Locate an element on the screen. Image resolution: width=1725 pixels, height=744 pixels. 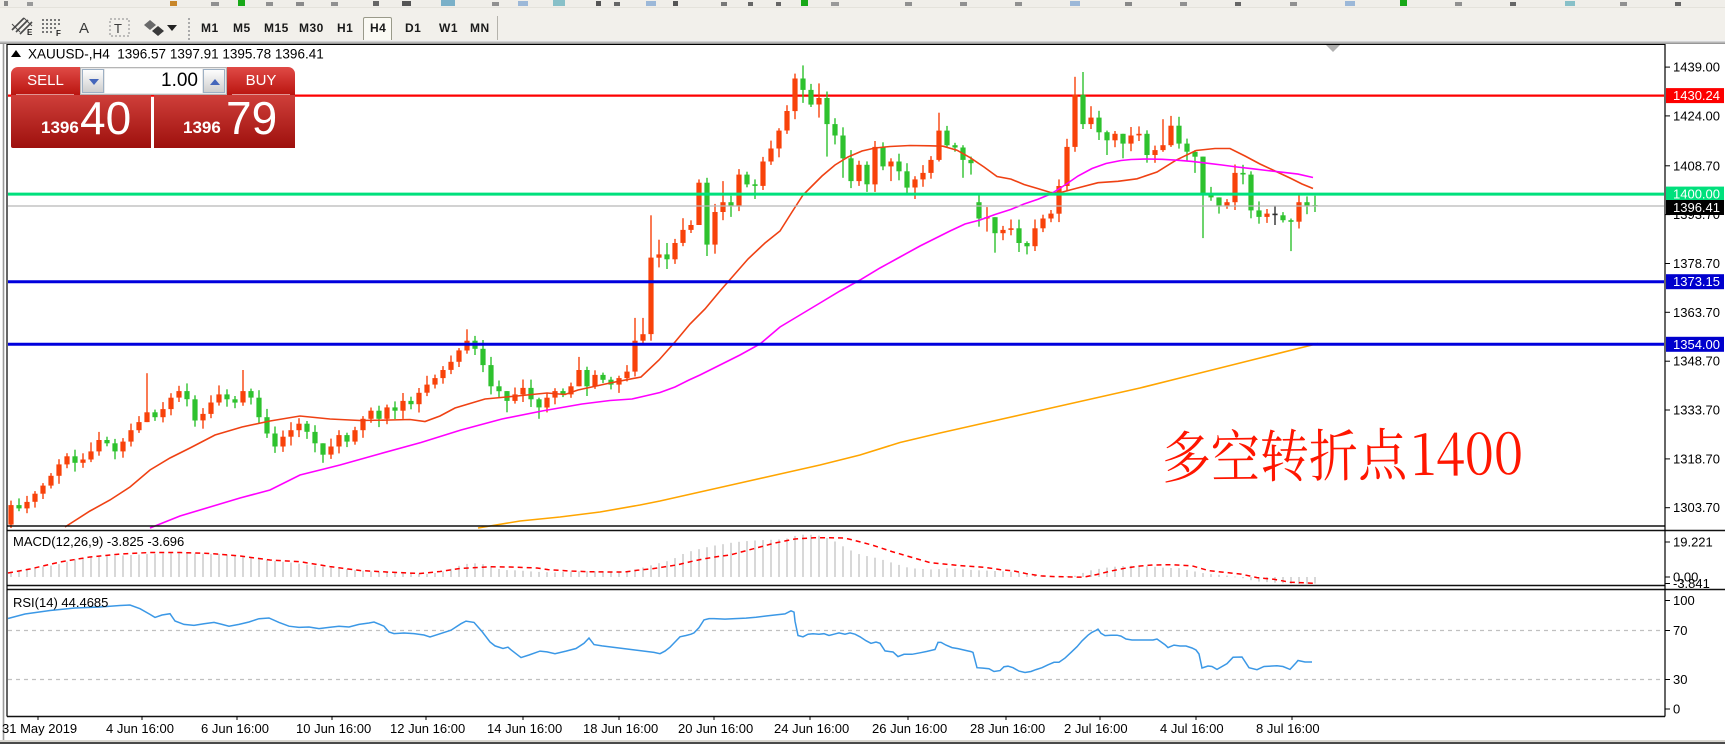
svg-text: 18 Jun 16:00 is located at coordinates (620, 728).